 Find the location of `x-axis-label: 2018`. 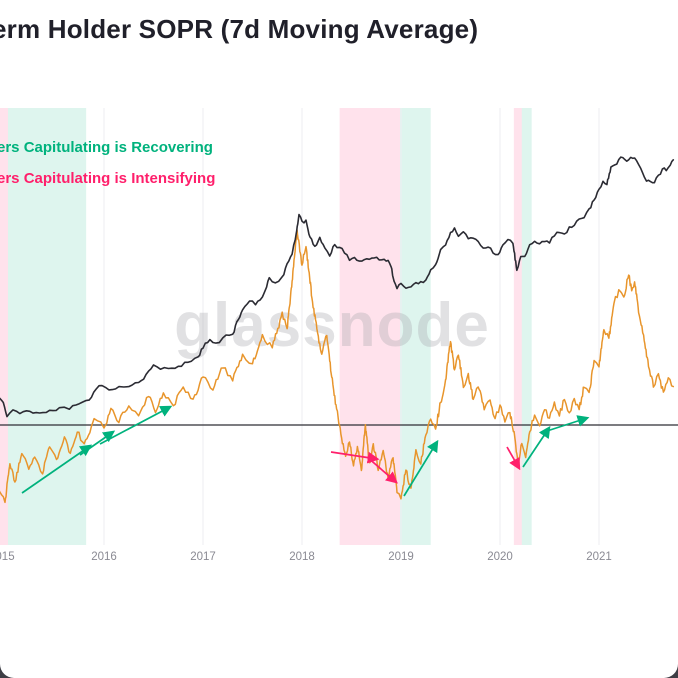

x-axis-label: 2018 is located at coordinates (302, 557).